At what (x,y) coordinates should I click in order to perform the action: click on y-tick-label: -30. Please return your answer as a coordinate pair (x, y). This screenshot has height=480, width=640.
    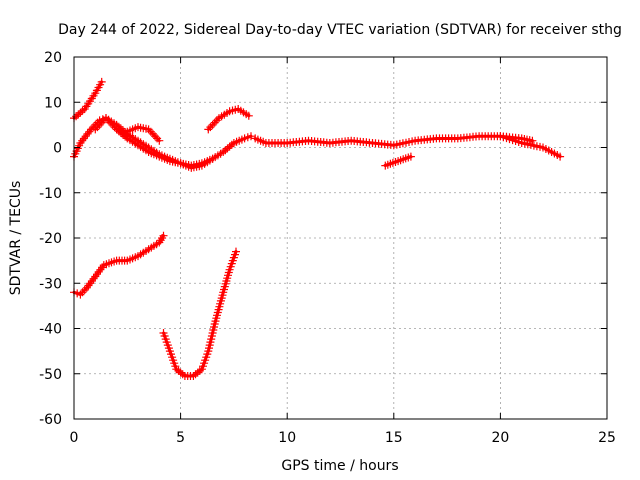
    Looking at the image, I should click on (50, 284).